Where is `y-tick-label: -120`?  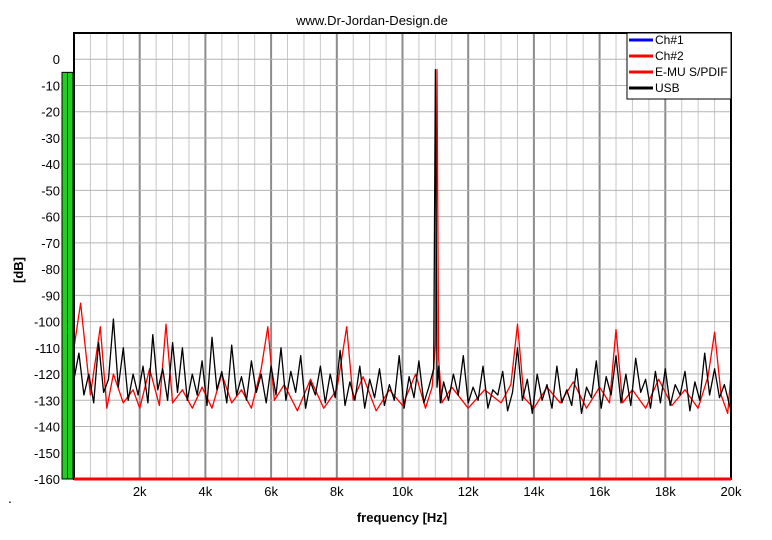 y-tick-label: -120 is located at coordinates (47, 374).